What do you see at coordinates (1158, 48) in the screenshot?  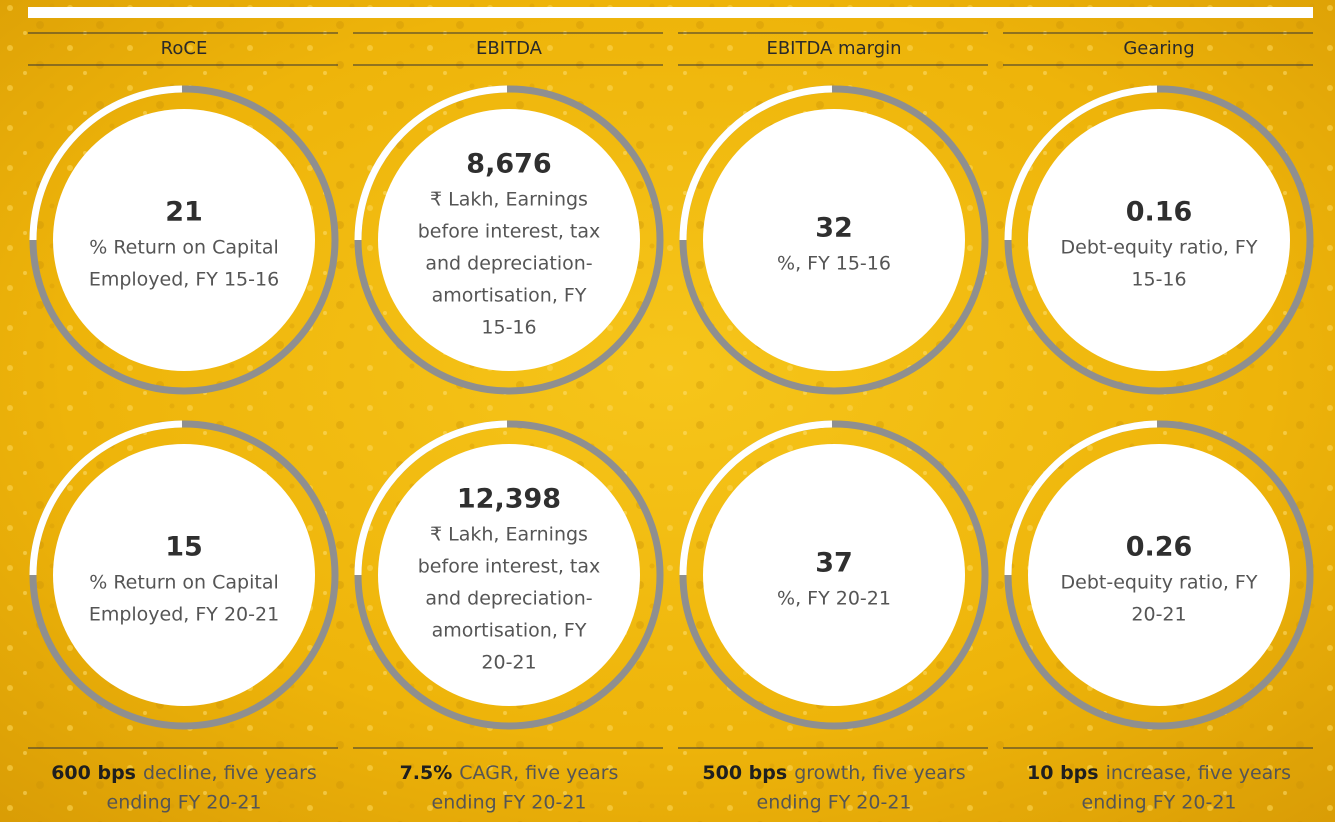 I see `column-header: Gearing` at bounding box center [1158, 48].